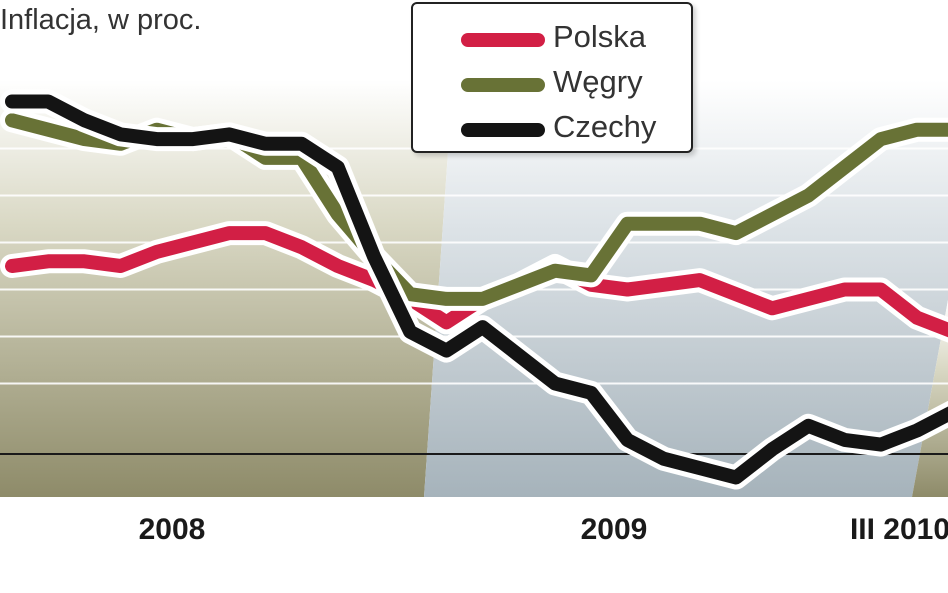 The height and width of the screenshot is (593, 948). I want to click on band-2010, so click(930, 398).